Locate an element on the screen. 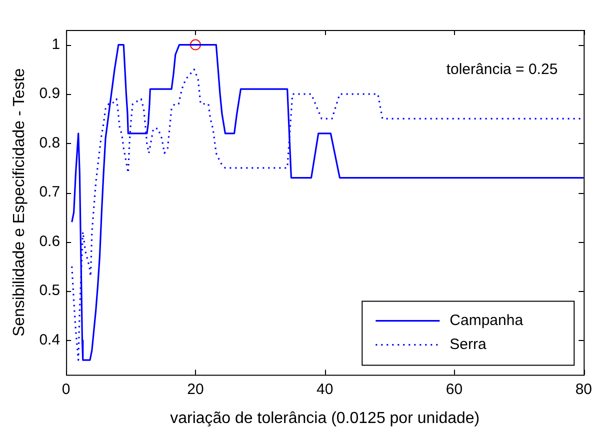  y-tick-label: 0.9 is located at coordinates (49, 93).